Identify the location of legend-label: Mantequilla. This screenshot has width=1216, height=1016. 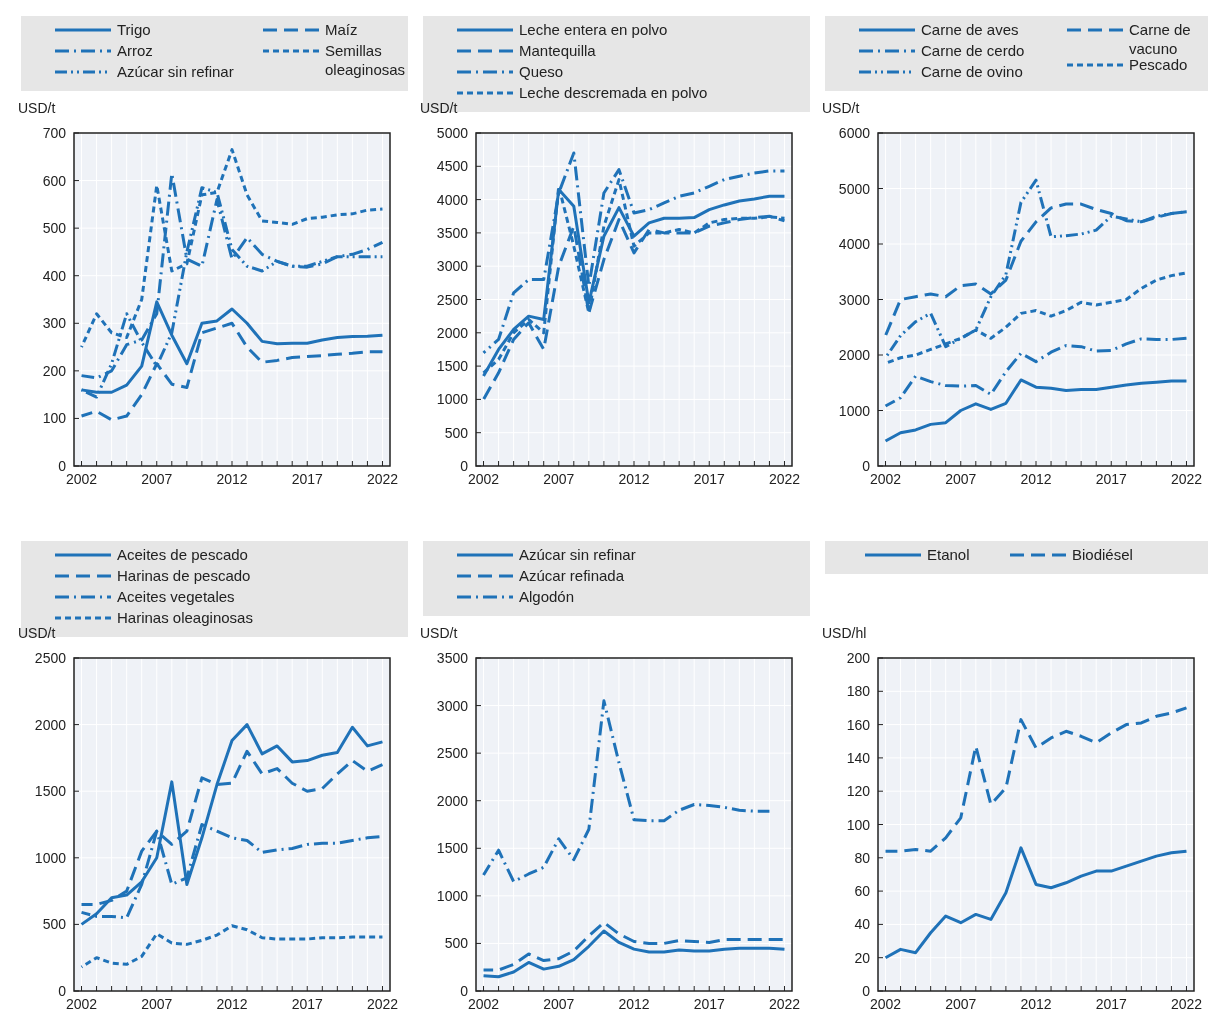
(558, 50).